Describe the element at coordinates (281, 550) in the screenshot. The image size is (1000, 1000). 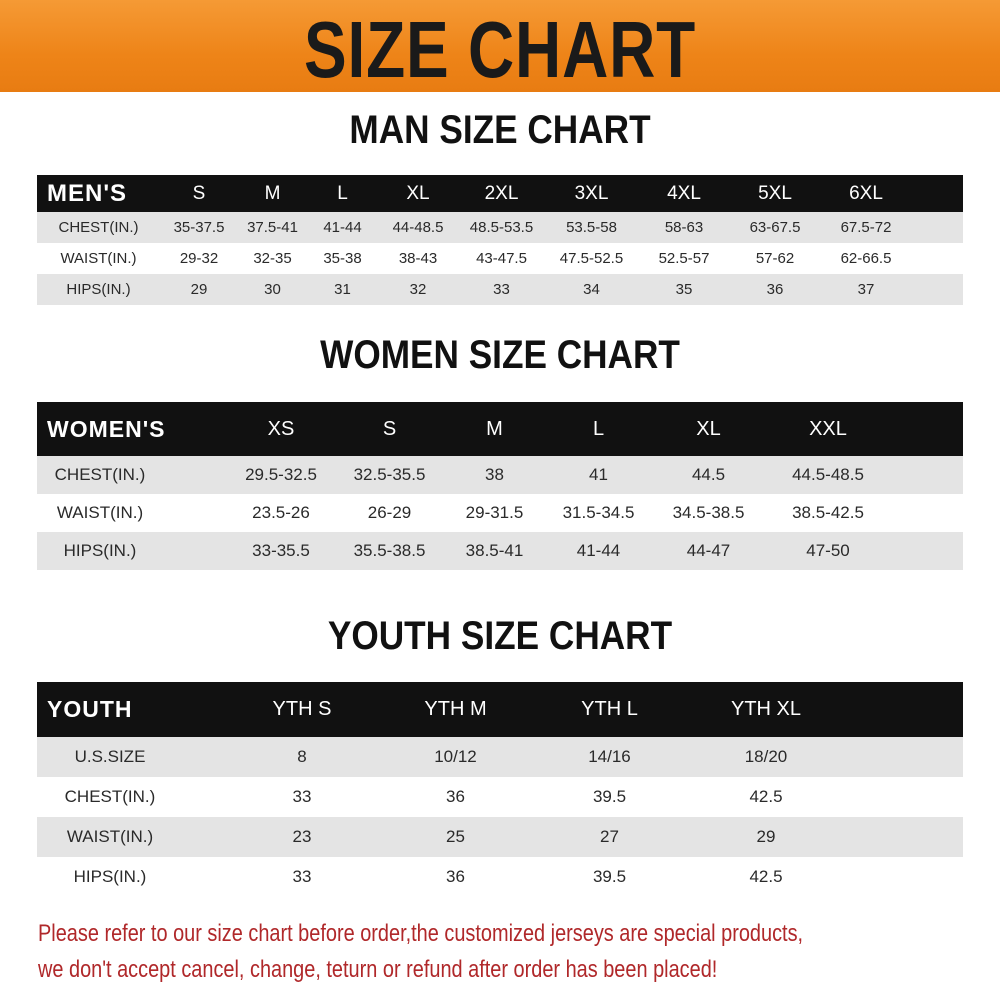
I see `size-cell: 33-35.5` at that location.